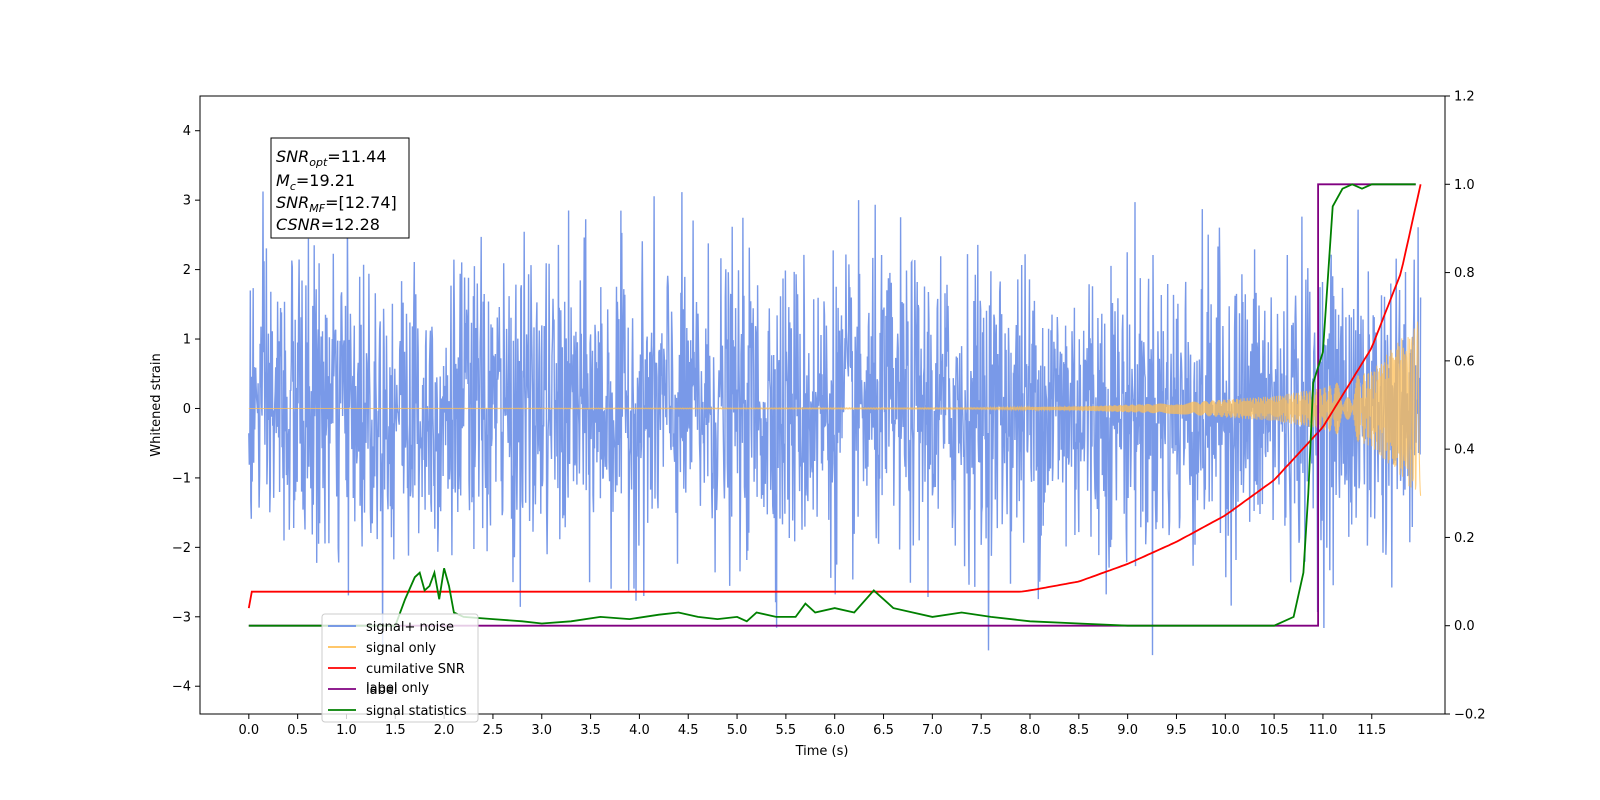 This screenshot has width=1600, height=800. What do you see at coordinates (1464, 626) in the screenshot?
I see `y2-tick-label: 0.0` at bounding box center [1464, 626].